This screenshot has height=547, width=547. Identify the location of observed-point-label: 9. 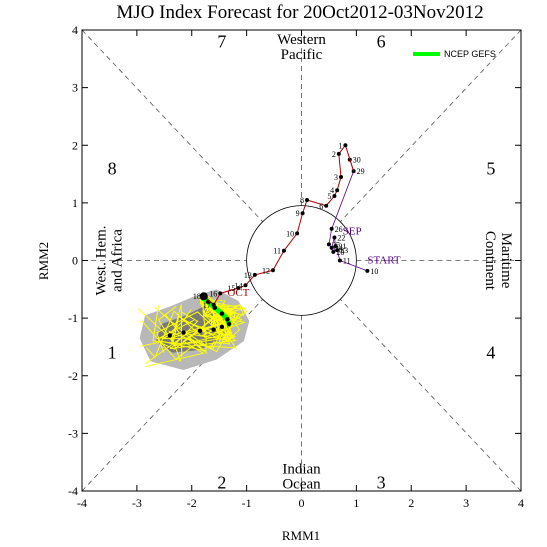
(298, 213).